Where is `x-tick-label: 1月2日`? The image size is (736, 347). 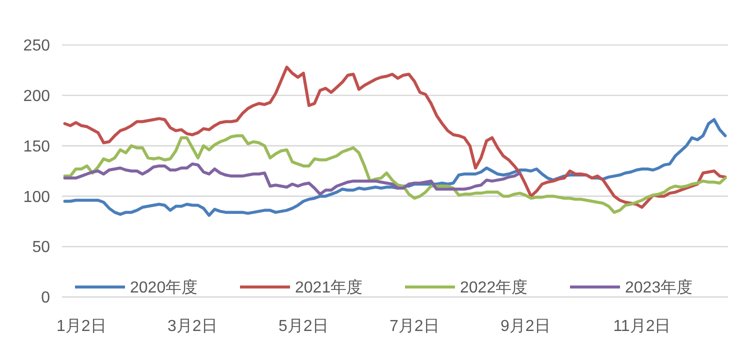 x-tick-label: 1月2日 is located at coordinates (81, 326).